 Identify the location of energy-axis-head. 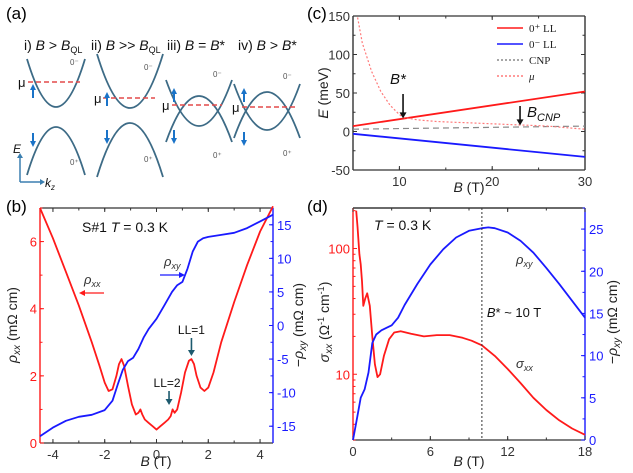
(20, 155).